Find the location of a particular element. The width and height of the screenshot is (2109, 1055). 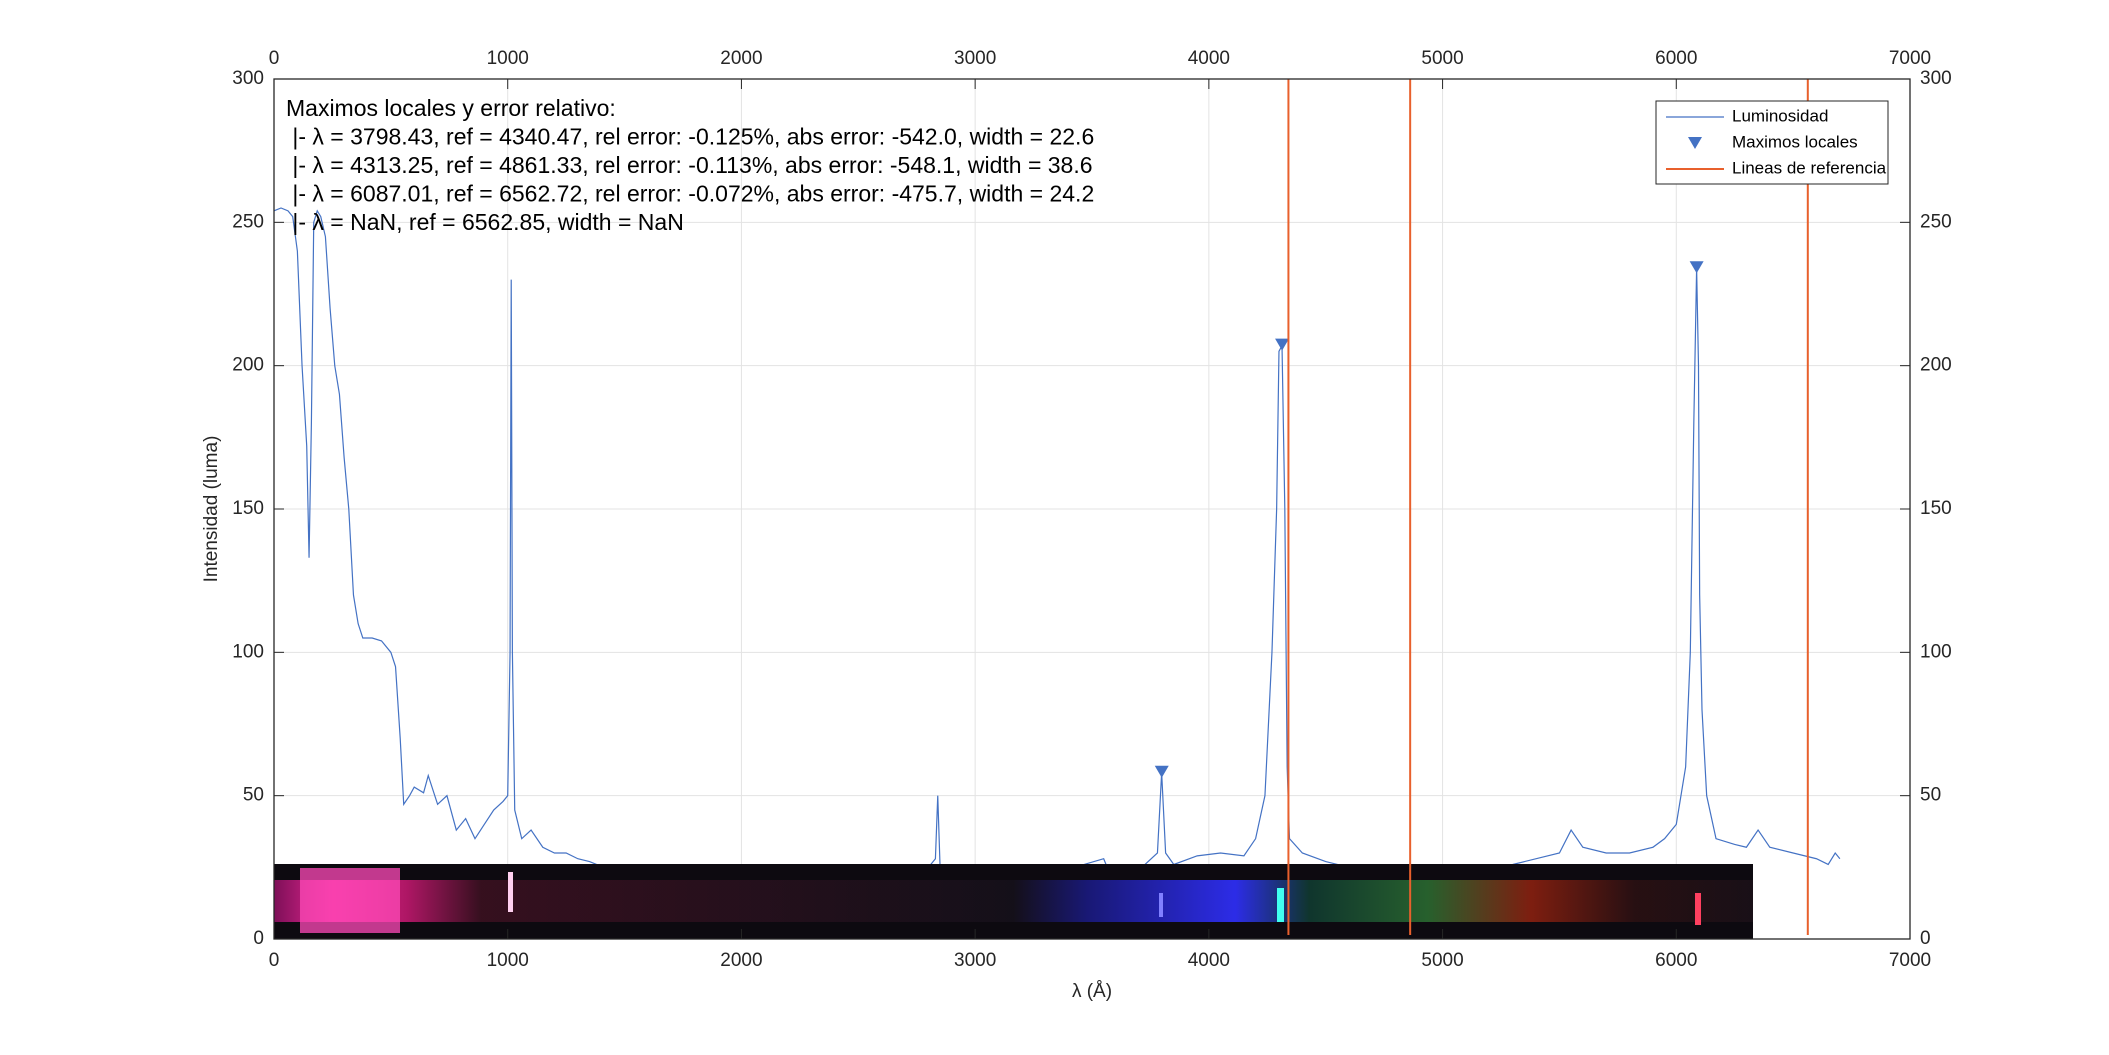

spectrum-band is located at coordinates (1013, 901).